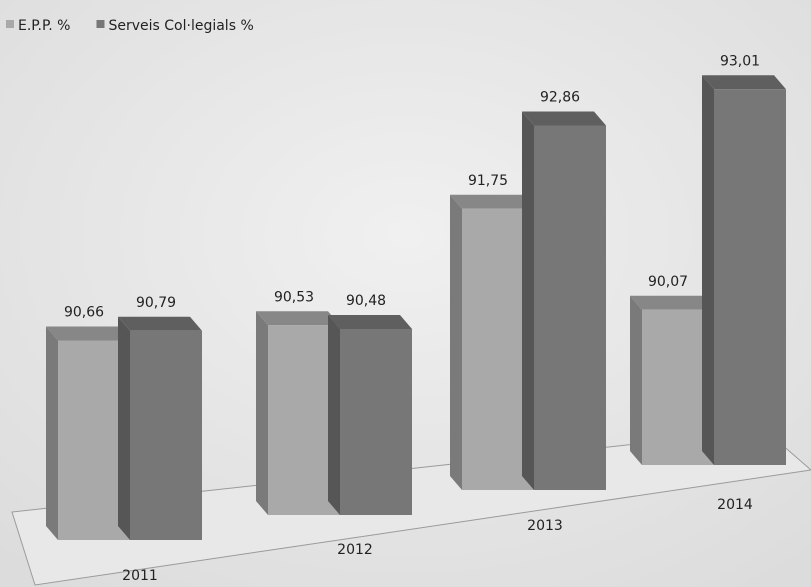 The image size is (811, 587). What do you see at coordinates (366, 301) in the screenshot?
I see `data-label: 90,48` at bounding box center [366, 301].